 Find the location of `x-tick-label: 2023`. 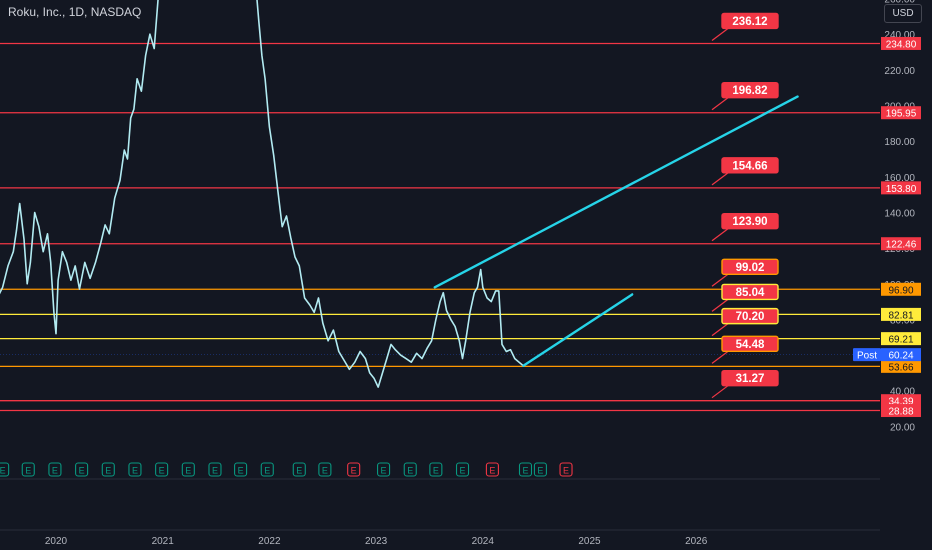

x-tick-label: 2023 is located at coordinates (376, 541).